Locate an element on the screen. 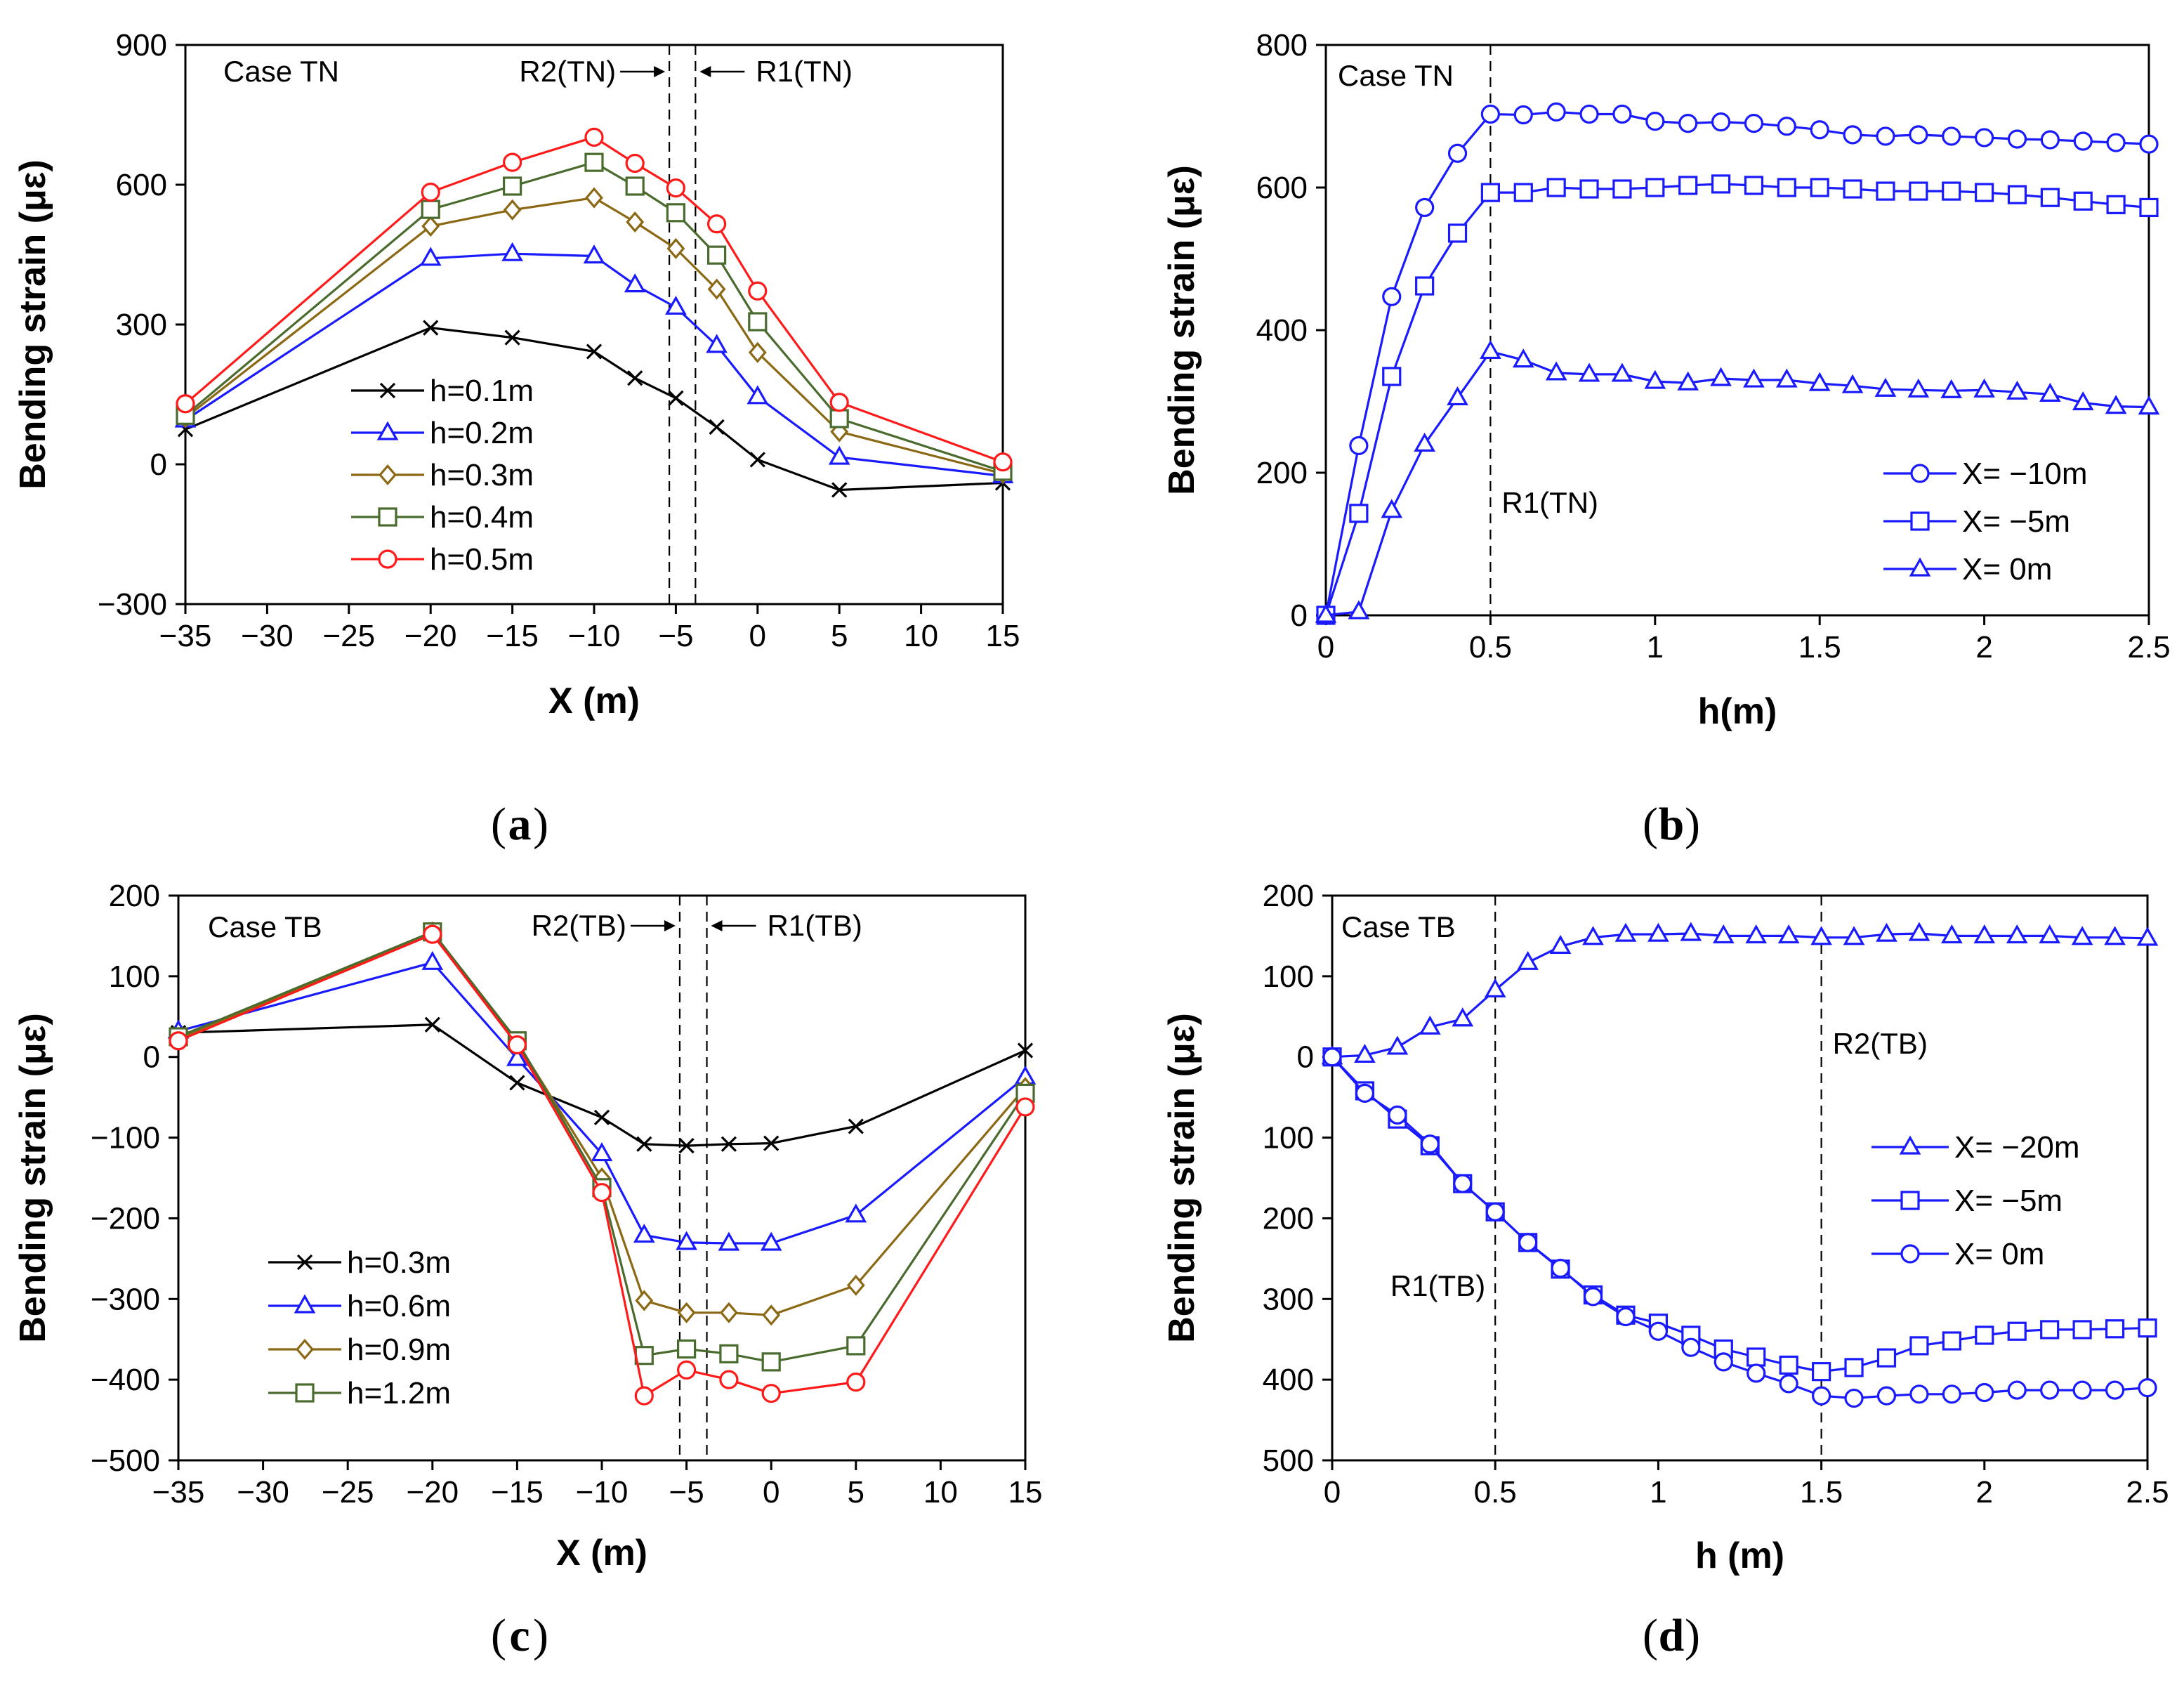 The image size is (2184, 1683). x-tick-label: 0.5 is located at coordinates (1490, 647).